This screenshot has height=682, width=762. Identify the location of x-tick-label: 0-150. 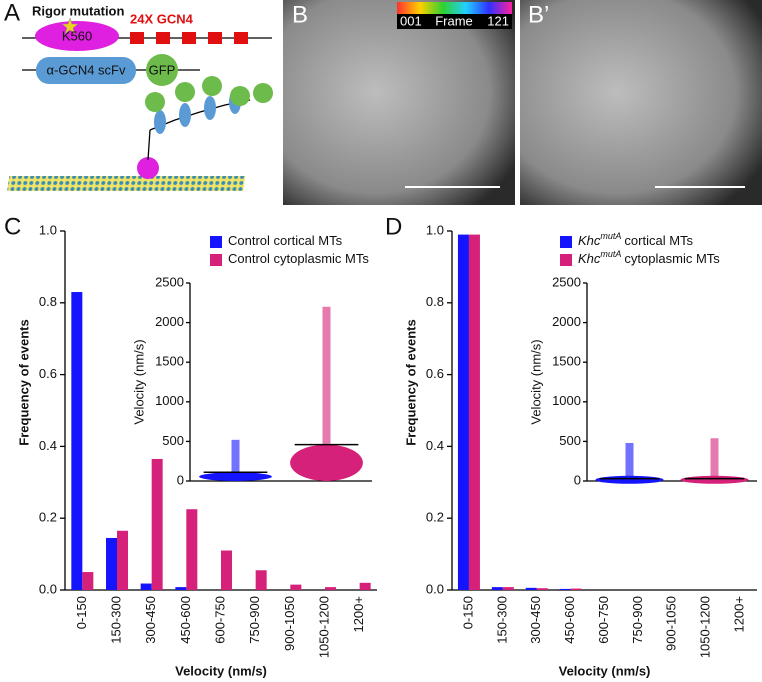
(81, 612).